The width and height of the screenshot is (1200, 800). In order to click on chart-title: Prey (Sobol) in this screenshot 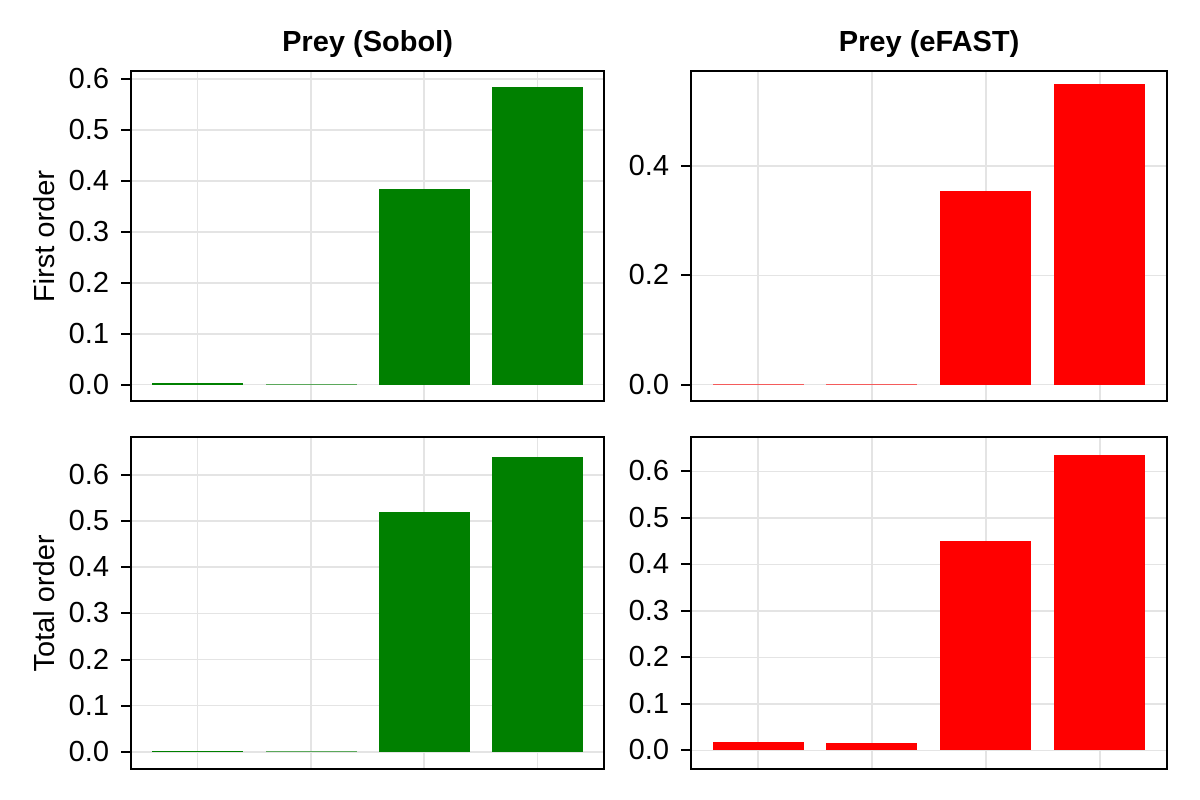, I will do `click(367, 42)`.